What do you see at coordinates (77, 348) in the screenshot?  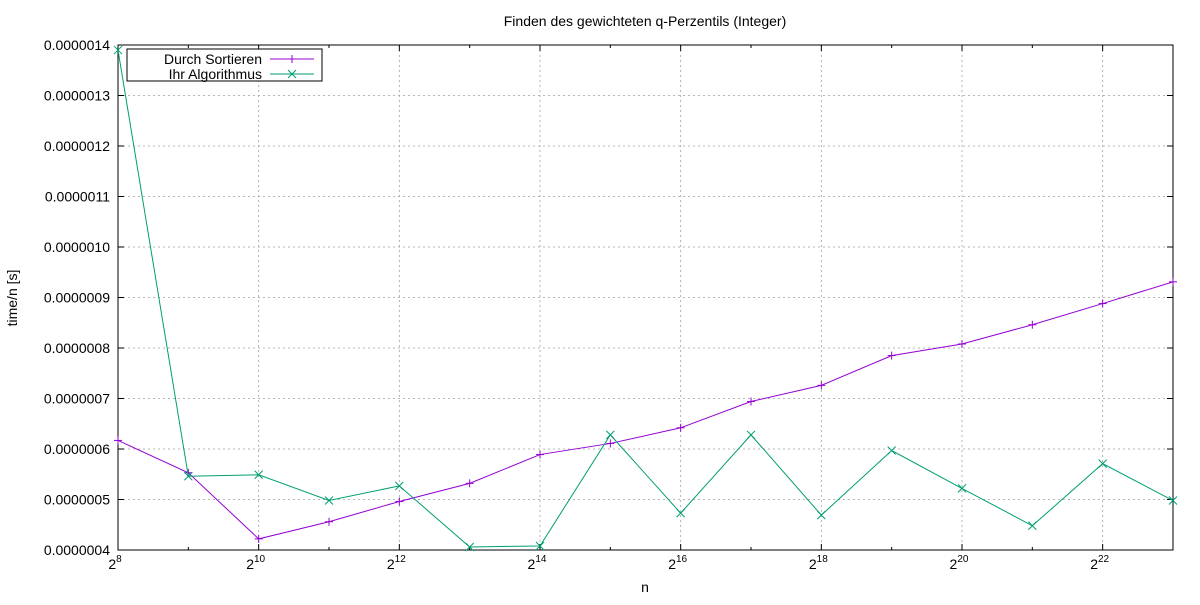 I see `y-tick-label: 0.0000008` at bounding box center [77, 348].